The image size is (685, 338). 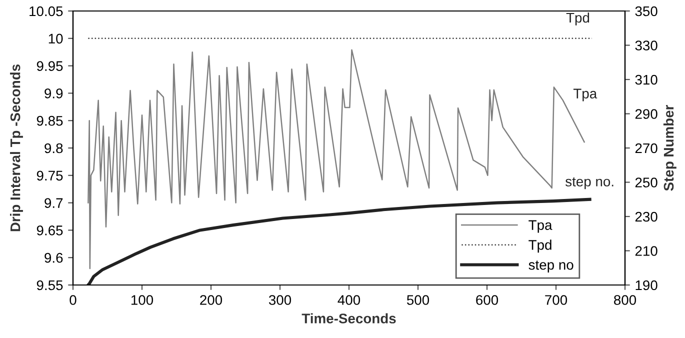 What do you see at coordinates (418, 300) in the screenshot?
I see `x-tick-label: 500` at bounding box center [418, 300].